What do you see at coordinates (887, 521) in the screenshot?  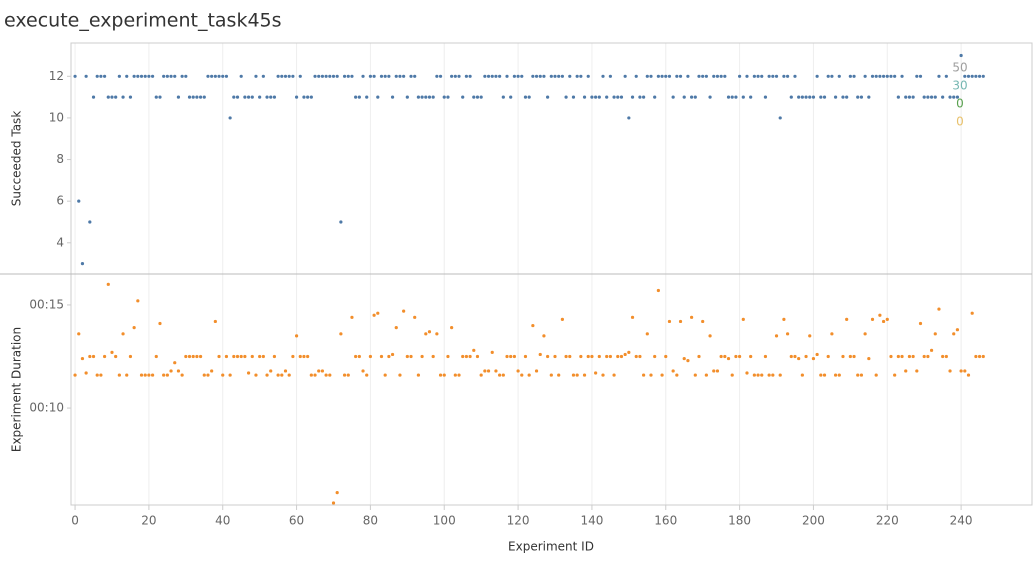 I see `x-tick-label: 220` at bounding box center [887, 521].